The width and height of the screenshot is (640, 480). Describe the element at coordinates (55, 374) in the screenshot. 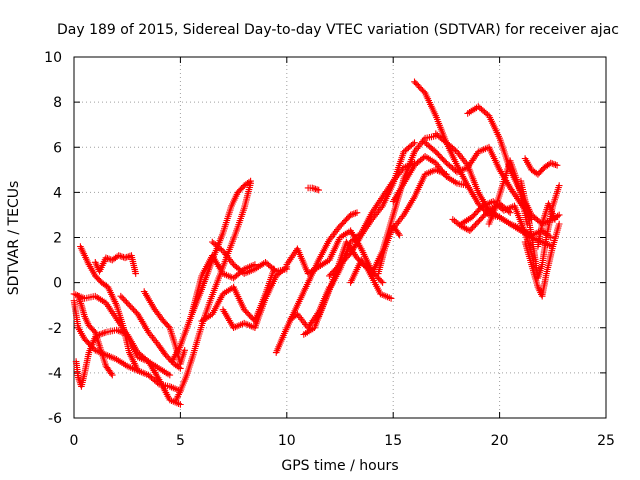

I see `y-tick-label: -4` at that location.